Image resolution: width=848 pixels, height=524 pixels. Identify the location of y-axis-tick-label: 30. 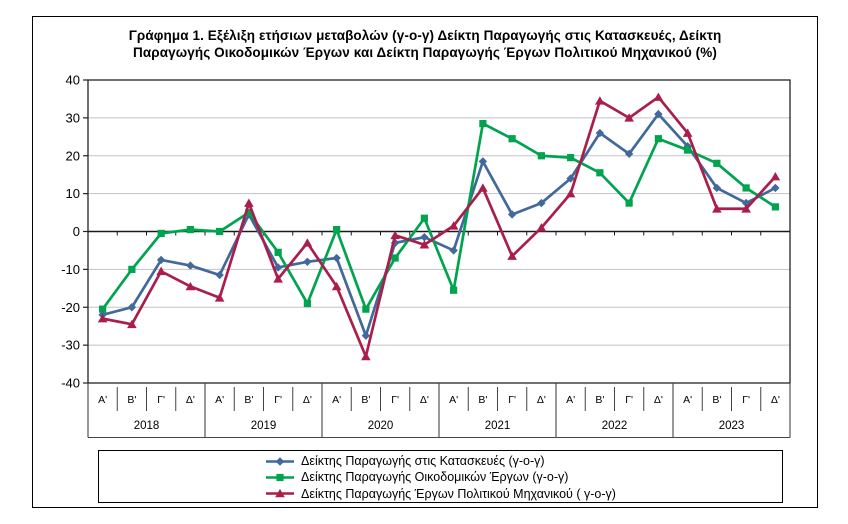
(73, 117).